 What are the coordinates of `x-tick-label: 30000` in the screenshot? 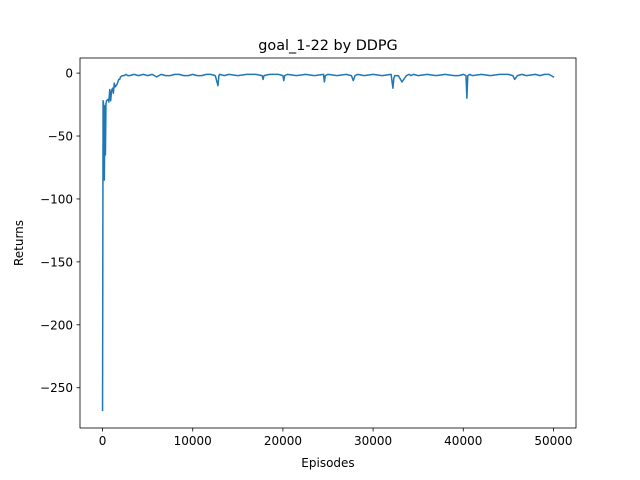 It's located at (373, 441).